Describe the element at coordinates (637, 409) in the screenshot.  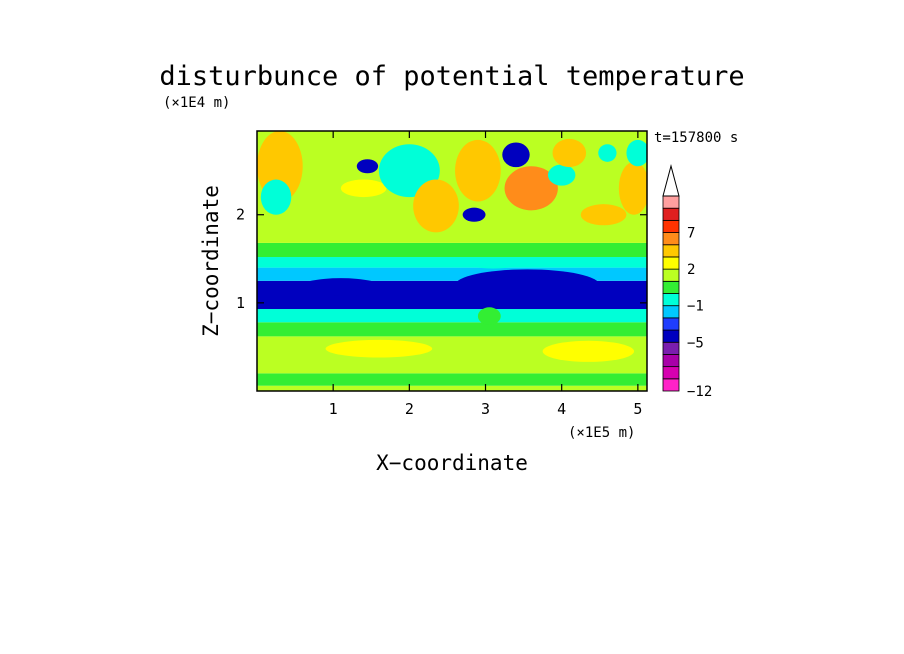
I see `x-tick-label: 5` at that location.